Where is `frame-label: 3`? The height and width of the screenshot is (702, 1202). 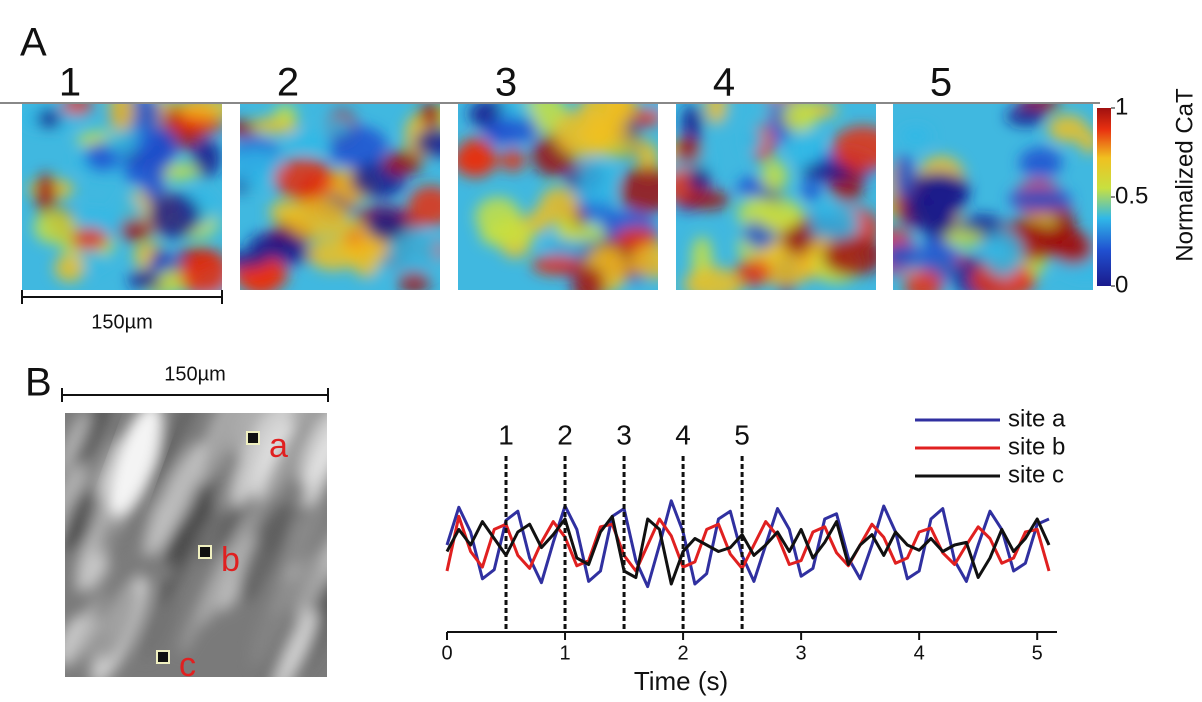
frame-label: 3 is located at coordinates (506, 83).